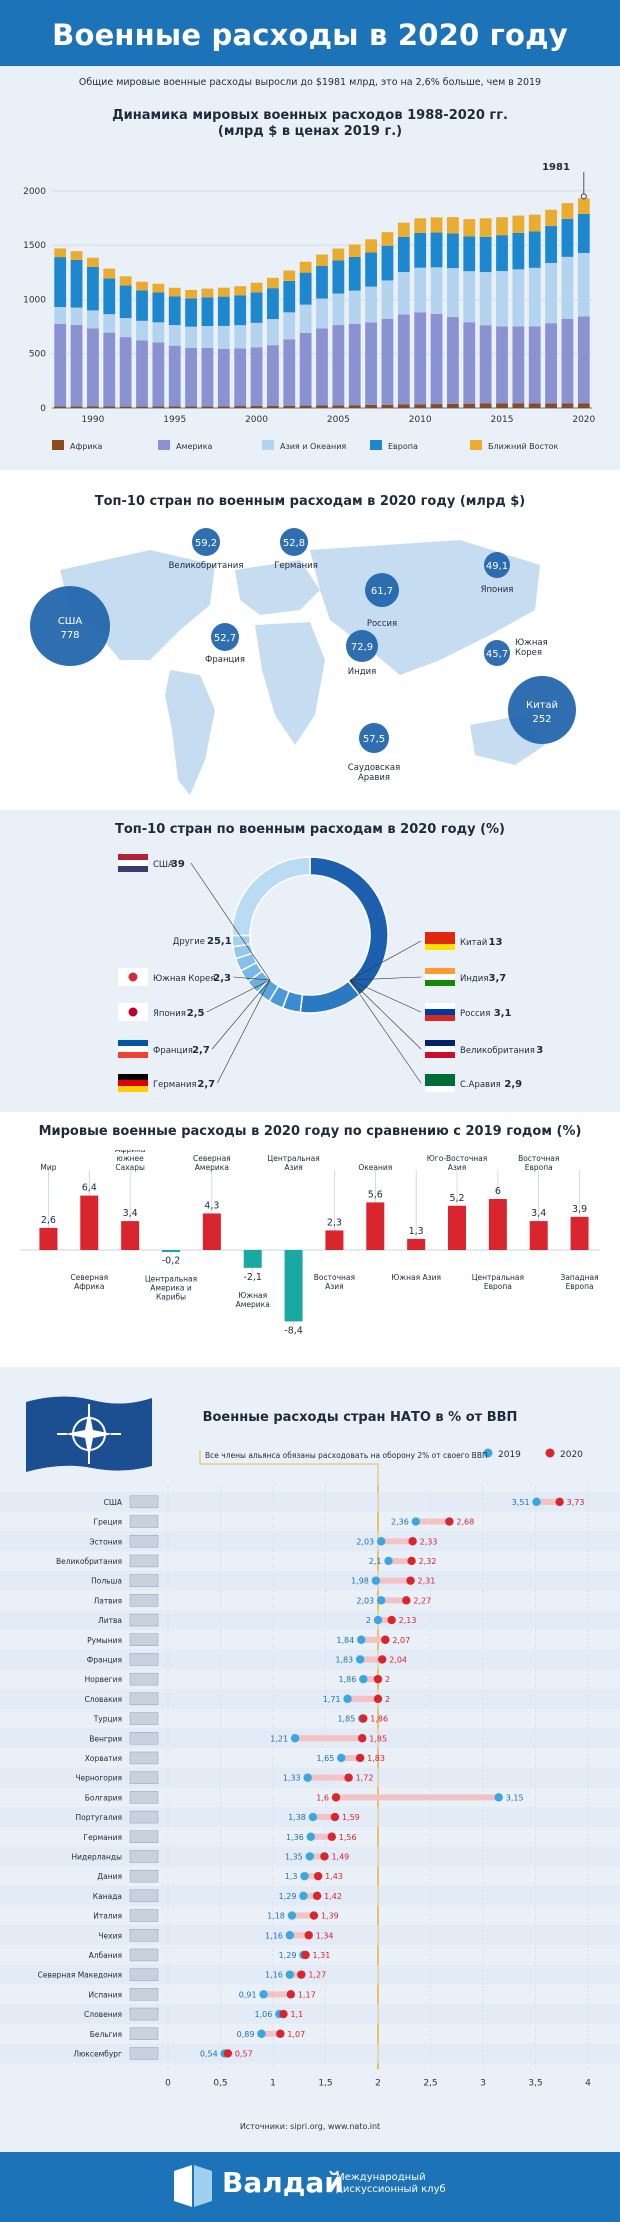 The height and width of the screenshot is (2222, 620). I want to click on value-2019: 2,03, so click(365, 1600).